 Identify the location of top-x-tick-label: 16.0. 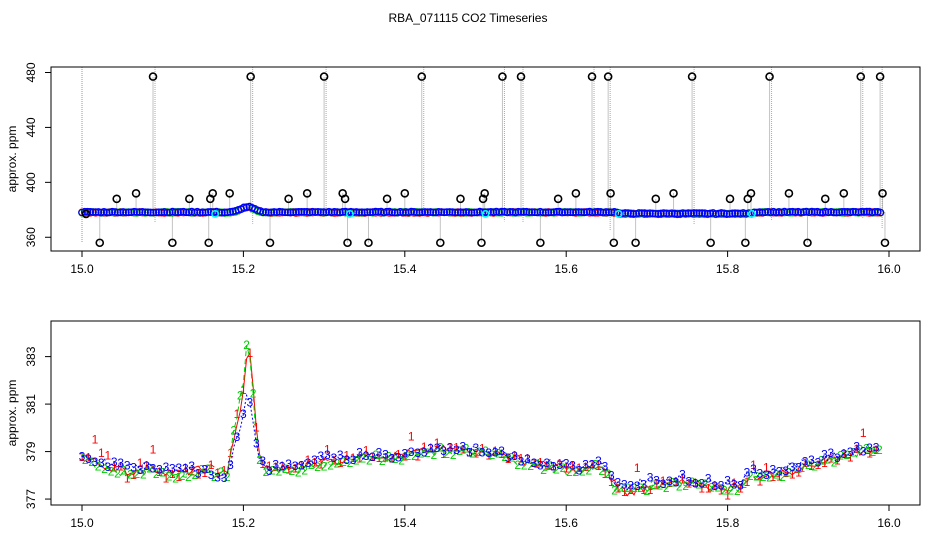
(889, 269).